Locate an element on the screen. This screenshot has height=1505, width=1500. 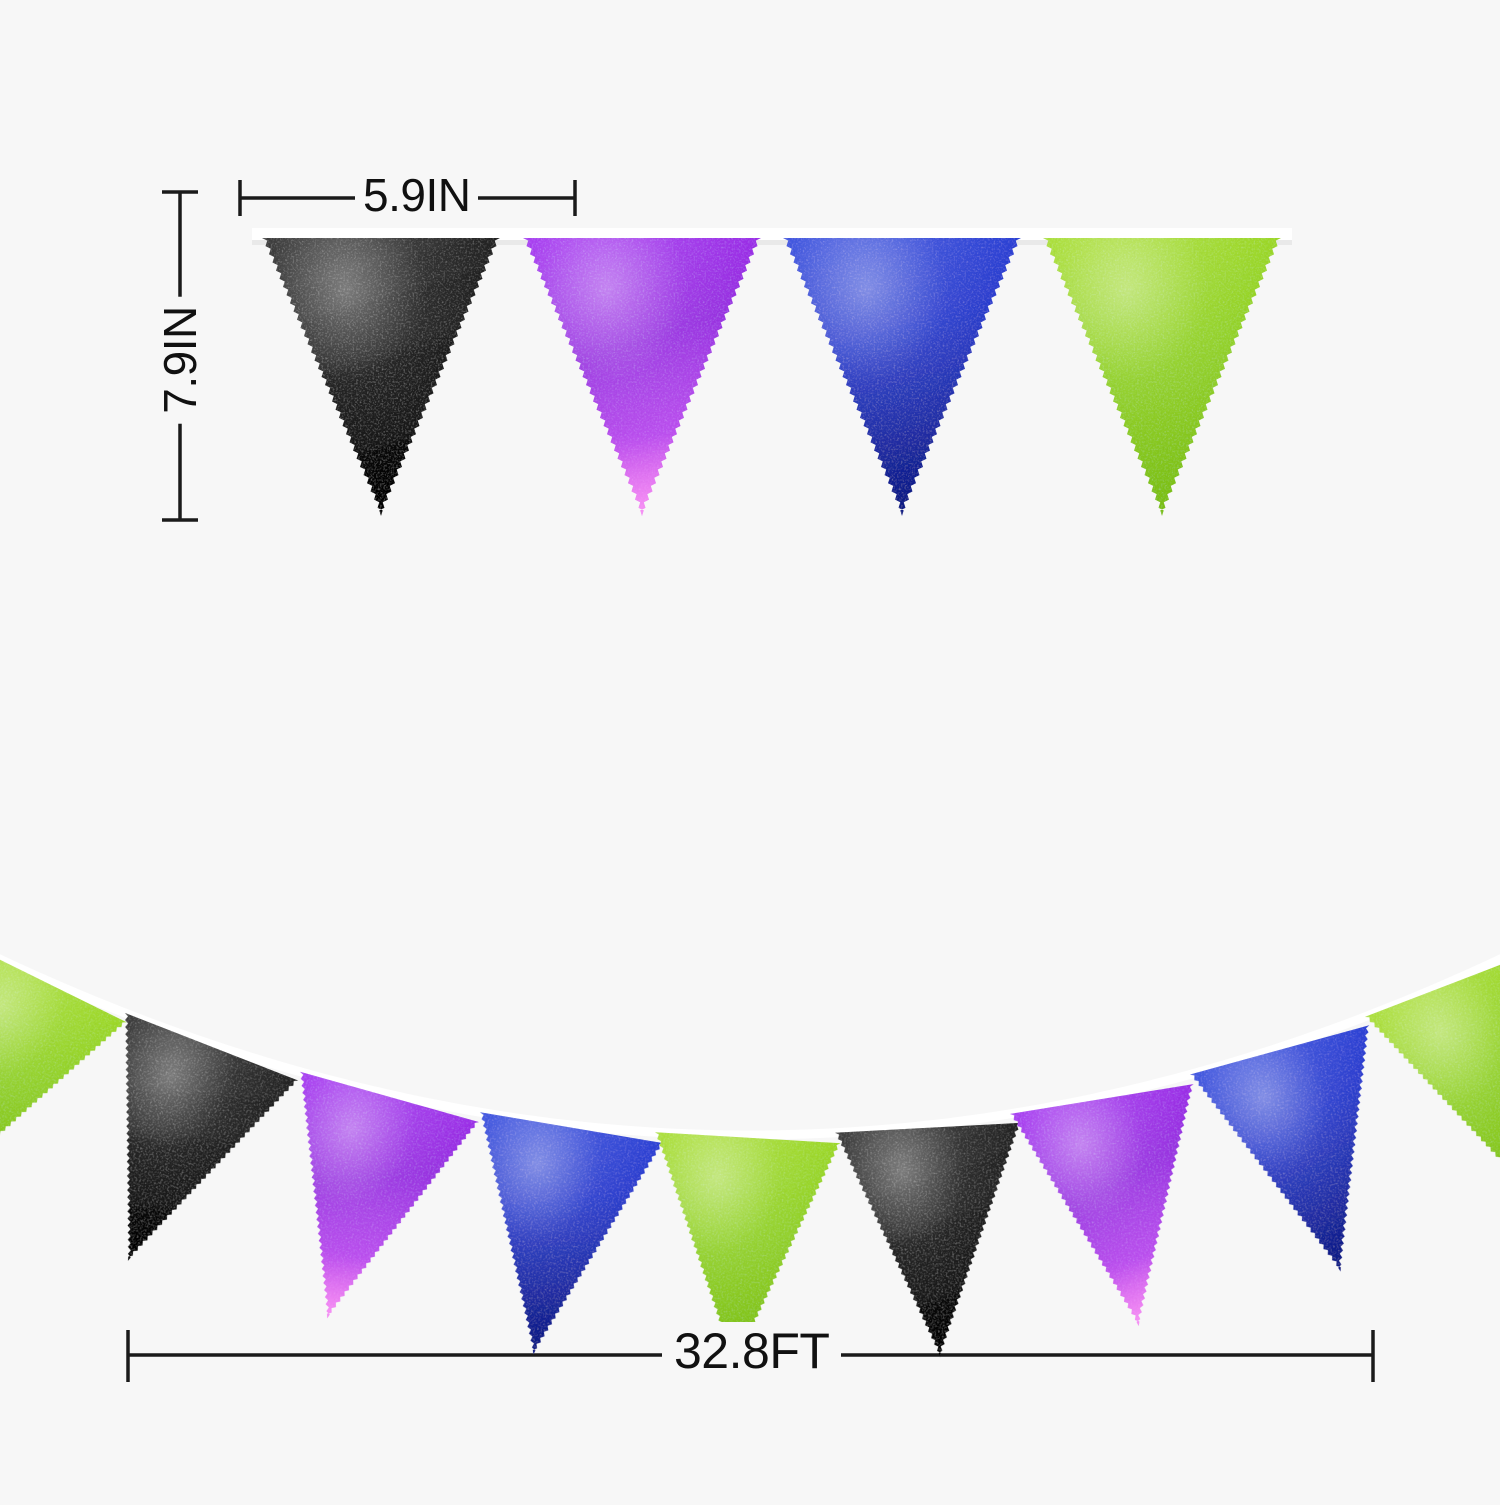
flag-green is located at coordinates (1162, 377).